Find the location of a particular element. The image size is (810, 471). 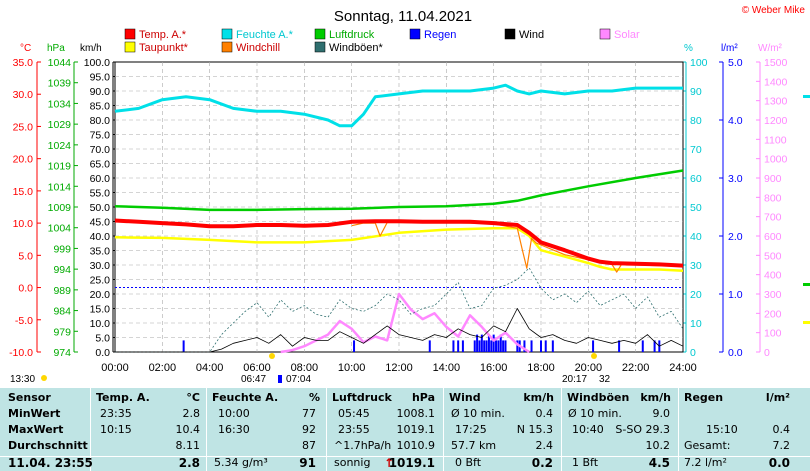

sun-icon is located at coordinates (44, 378).